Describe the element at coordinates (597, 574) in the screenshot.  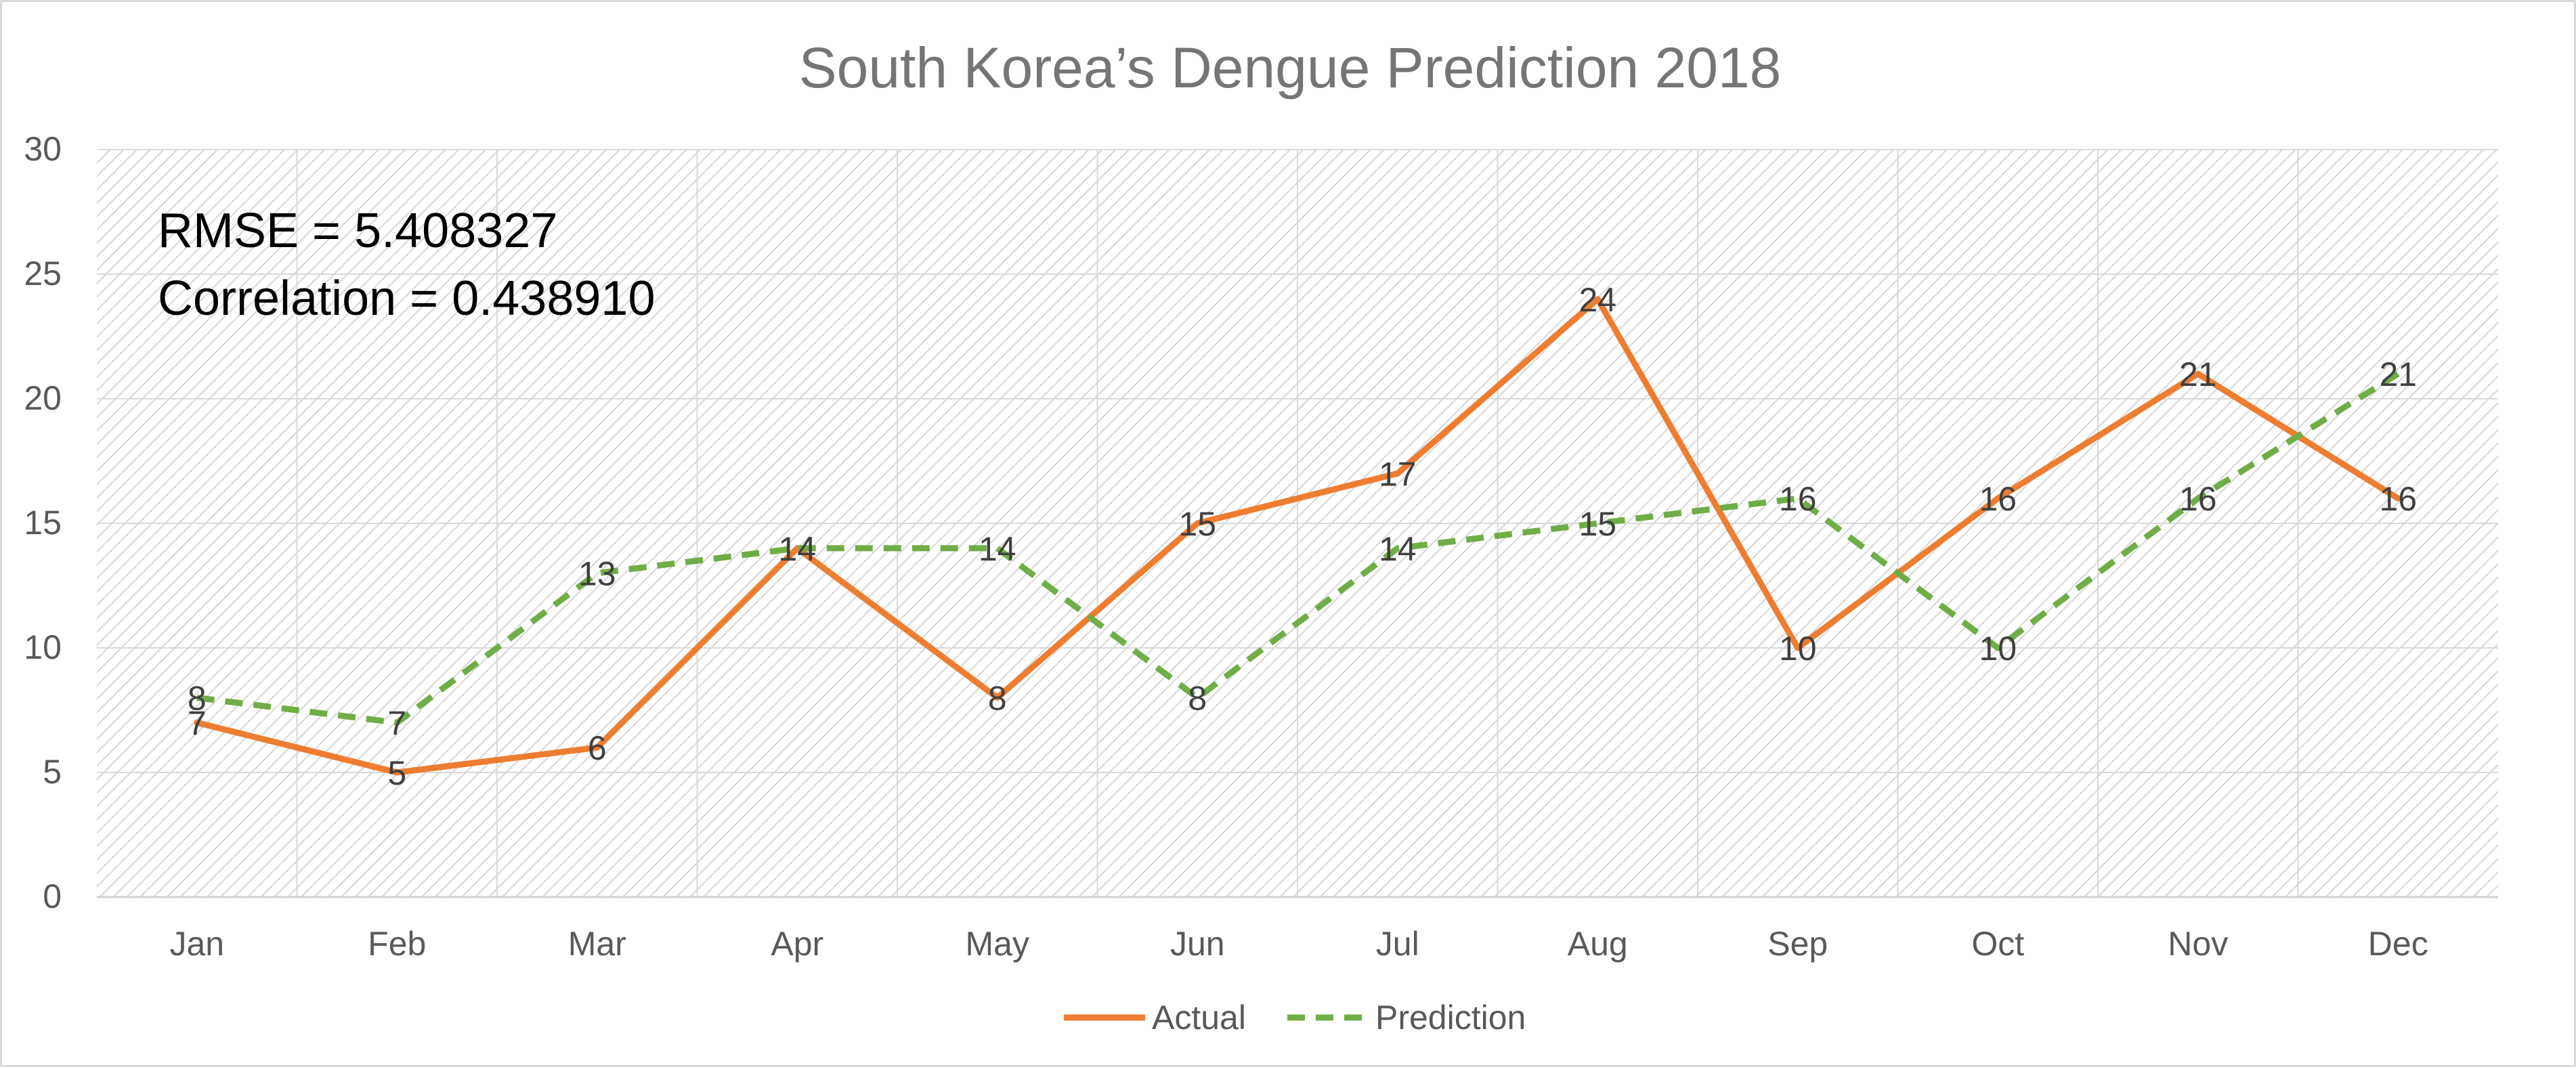
I see `data-label-prediction: 13` at that location.